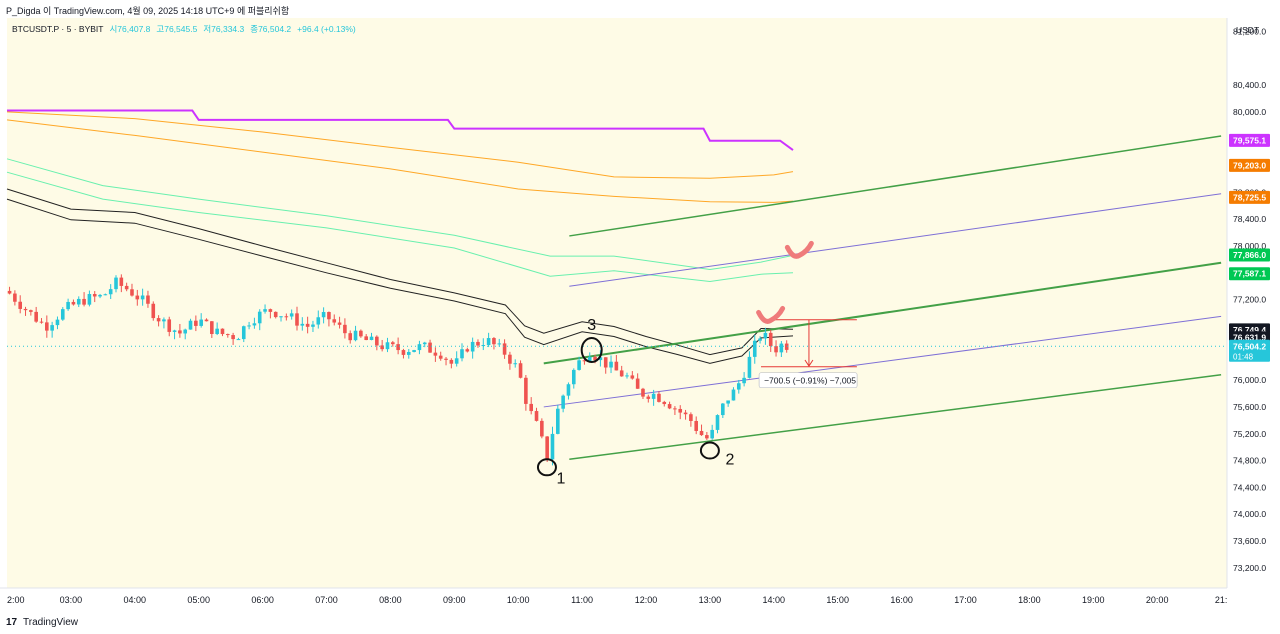  I want to click on legend-low: 저76,334.3, so click(223, 29).